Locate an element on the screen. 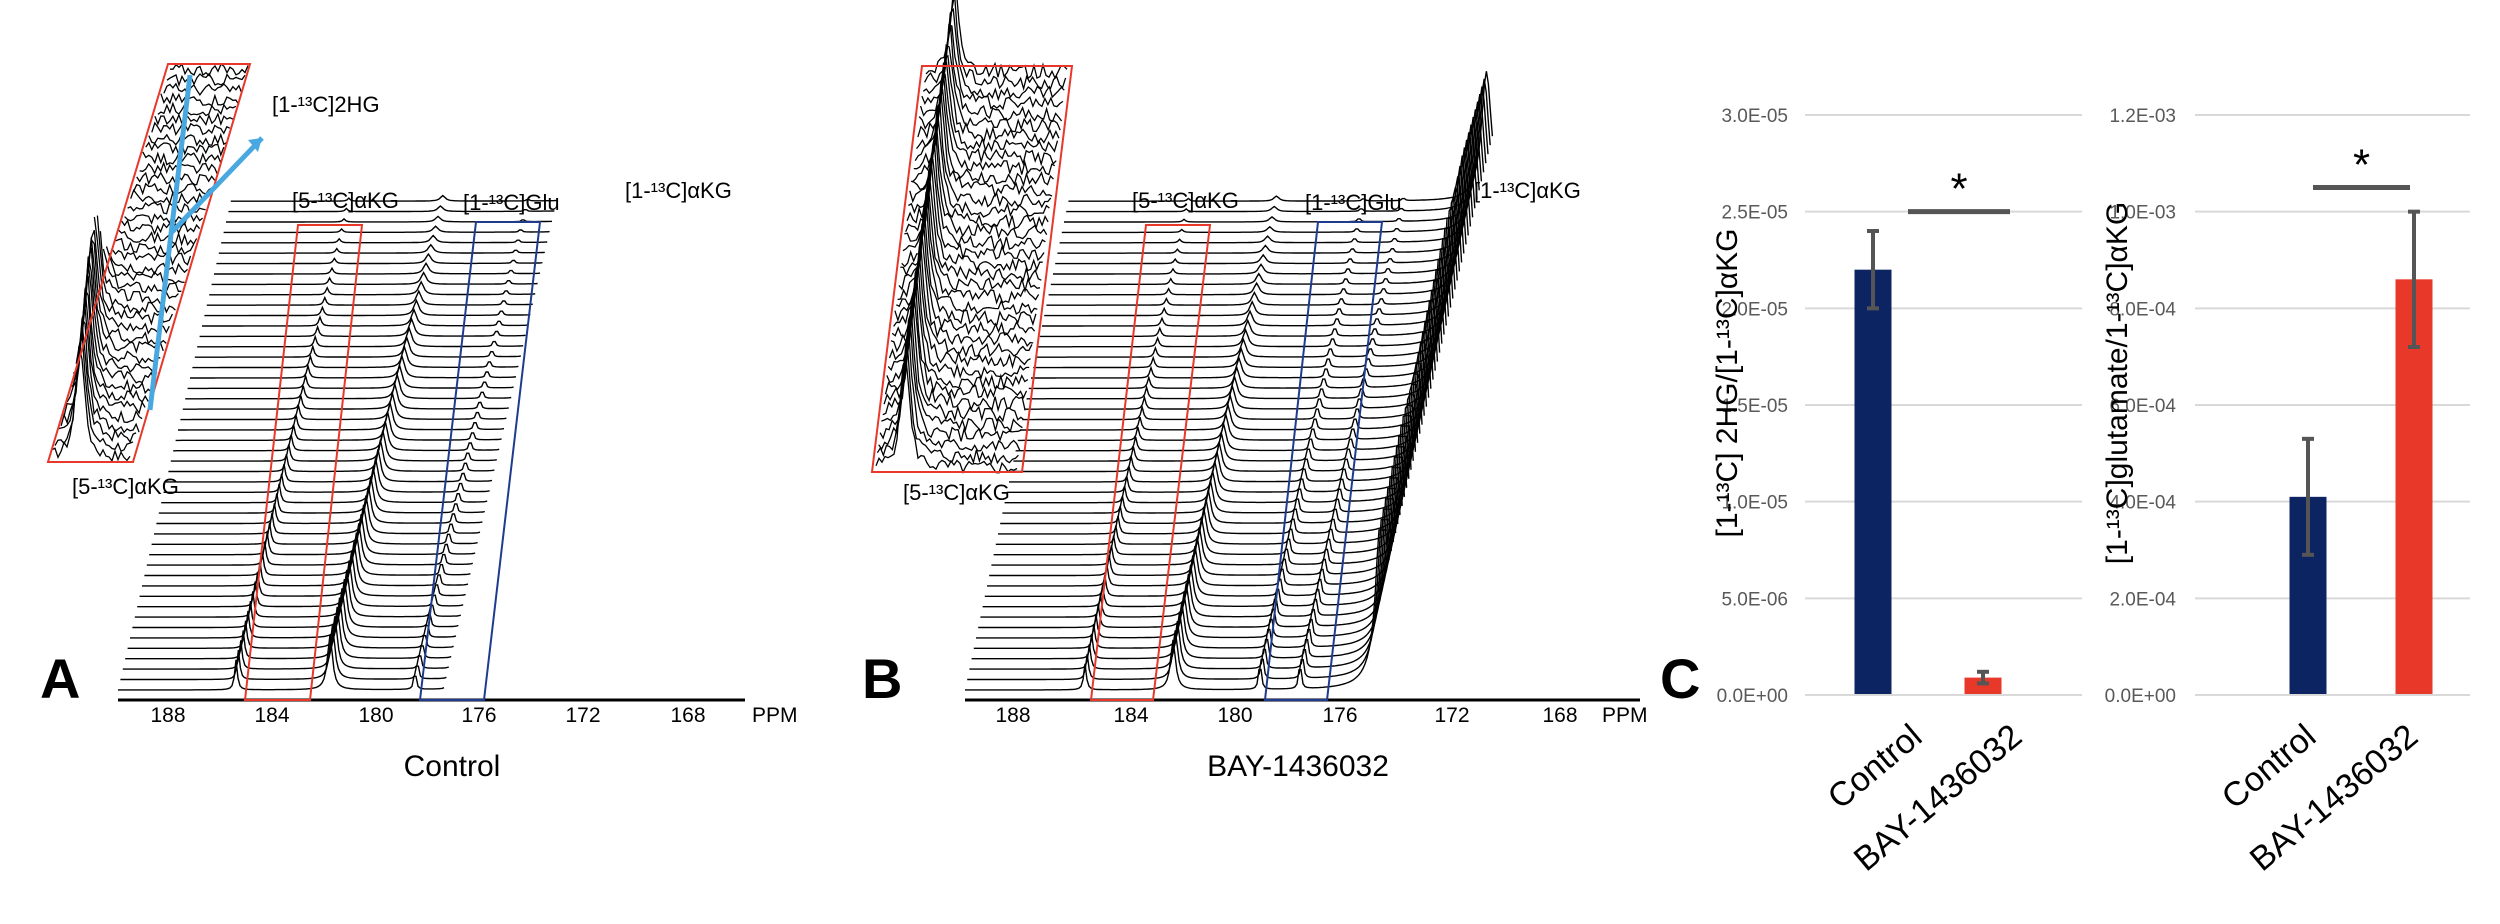 The height and width of the screenshot is (924, 2500). panel-a-inset-stack is located at coordinates (150, 263).